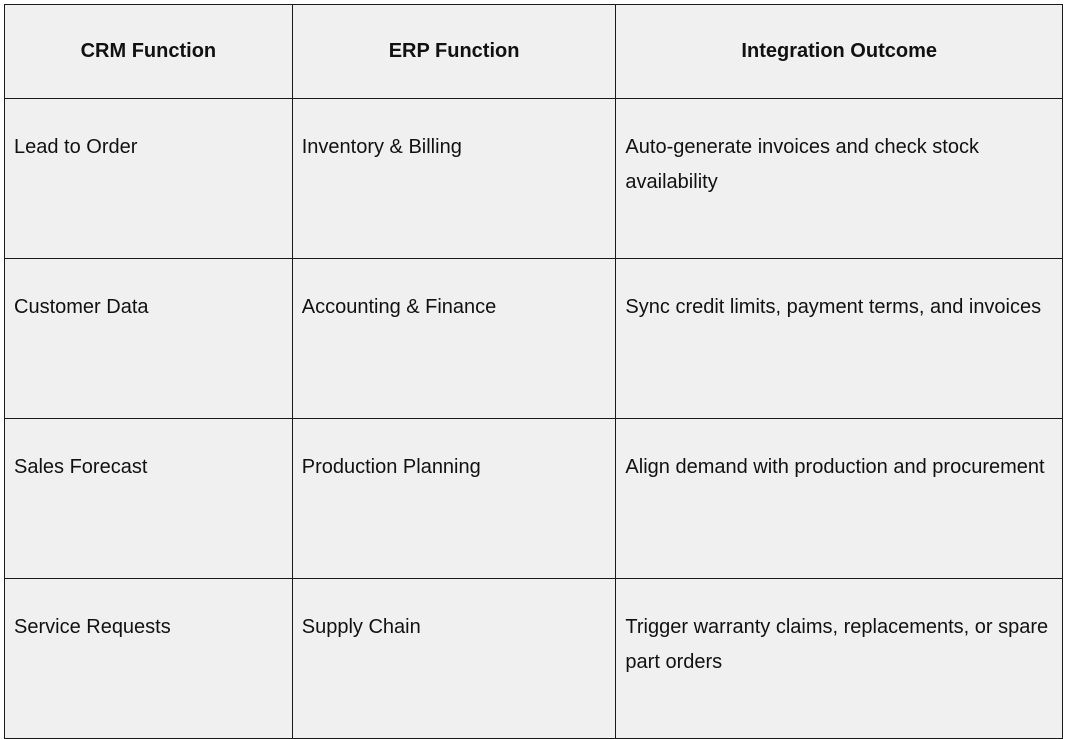  Describe the element at coordinates (148, 51) in the screenshot. I see `header-crm-function: CRM Function` at that location.